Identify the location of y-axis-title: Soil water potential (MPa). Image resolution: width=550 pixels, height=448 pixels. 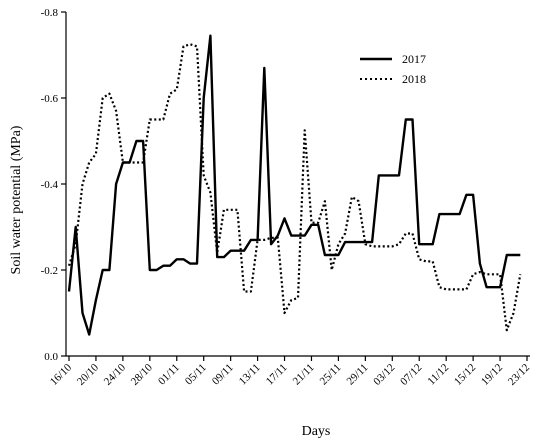
(16, 199).